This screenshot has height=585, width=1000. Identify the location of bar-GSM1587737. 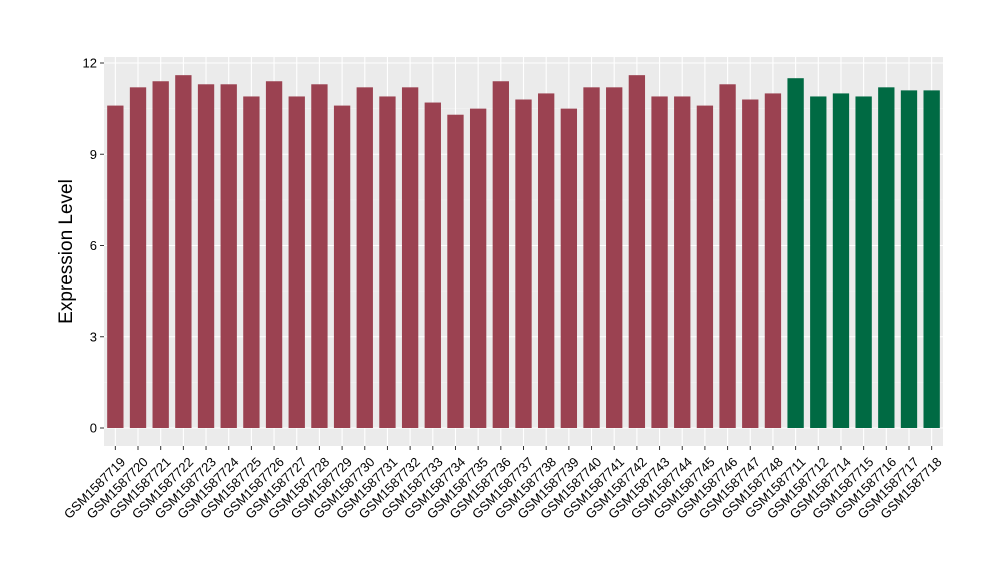
(523, 263).